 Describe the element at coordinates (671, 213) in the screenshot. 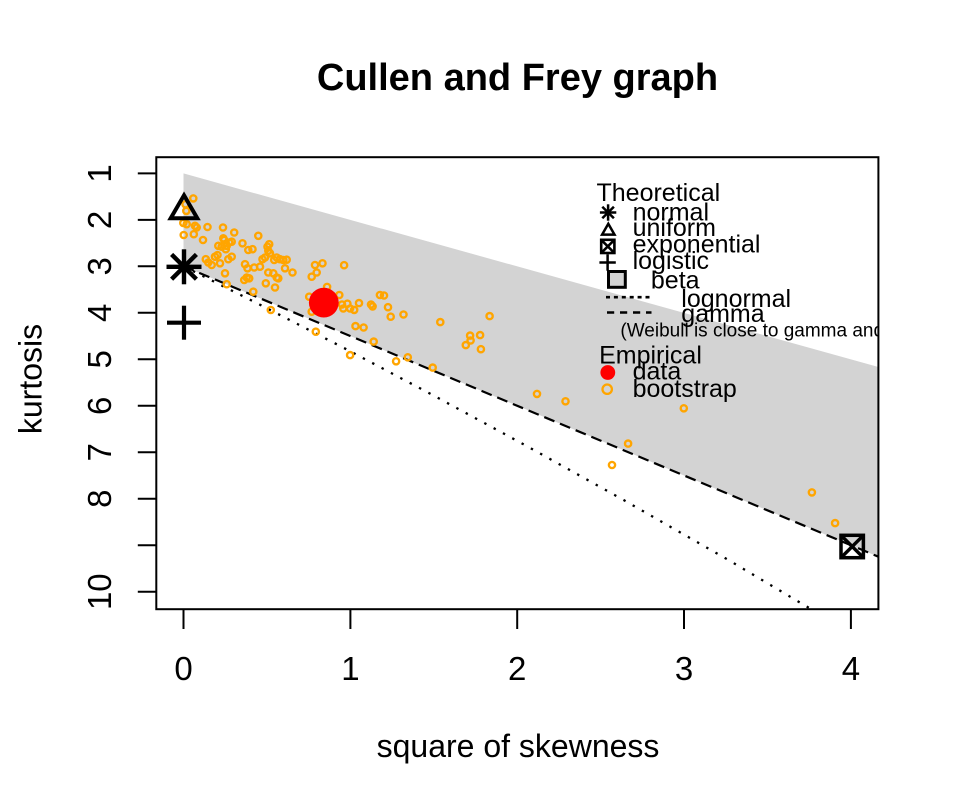

I see `svg-text: normal` at that location.